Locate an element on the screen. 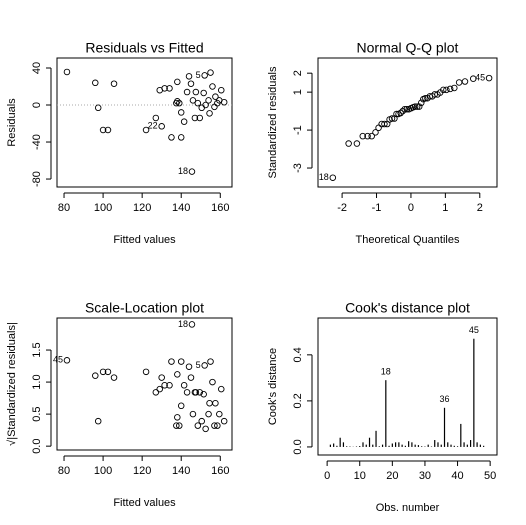 This screenshot has height=525, width=526. y-axis-label: Residuals is located at coordinates (12, 122).